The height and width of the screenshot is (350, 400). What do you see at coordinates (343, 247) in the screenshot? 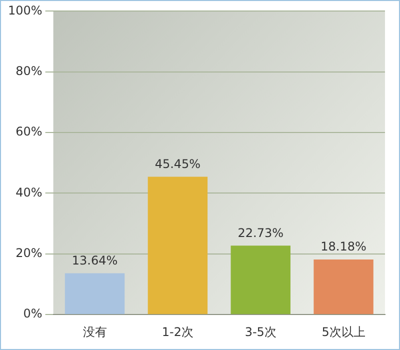
I see `data-label: 18.18%` at bounding box center [343, 247].